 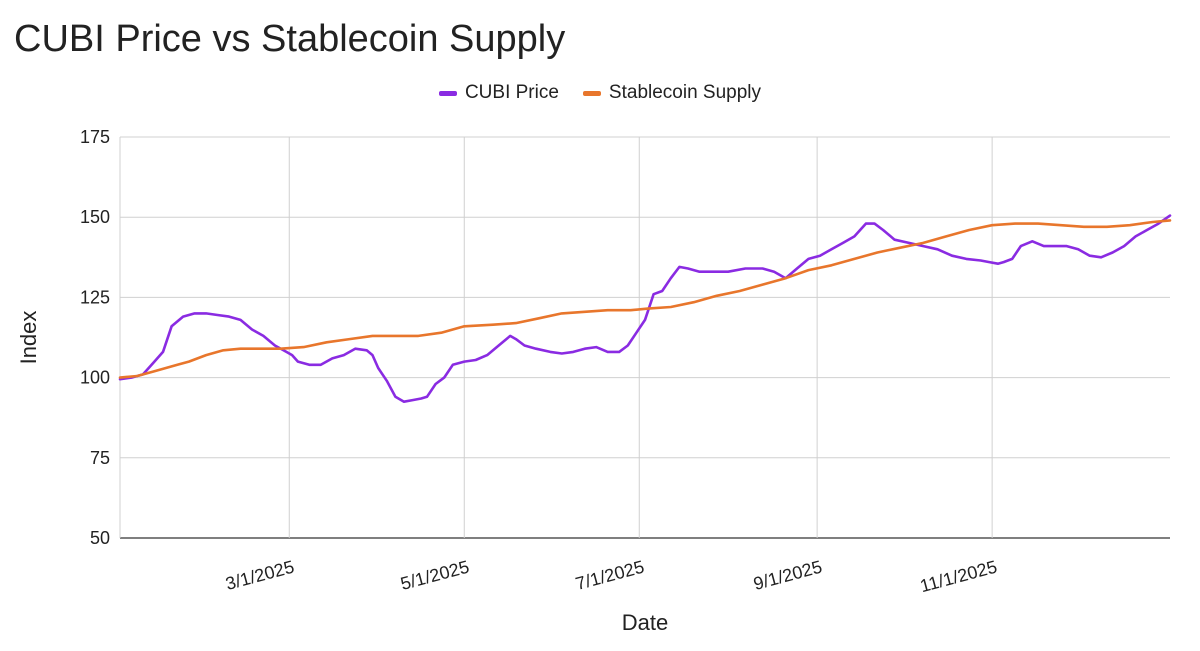 What do you see at coordinates (28, 338) in the screenshot?
I see `y-axis-label: Index` at bounding box center [28, 338].